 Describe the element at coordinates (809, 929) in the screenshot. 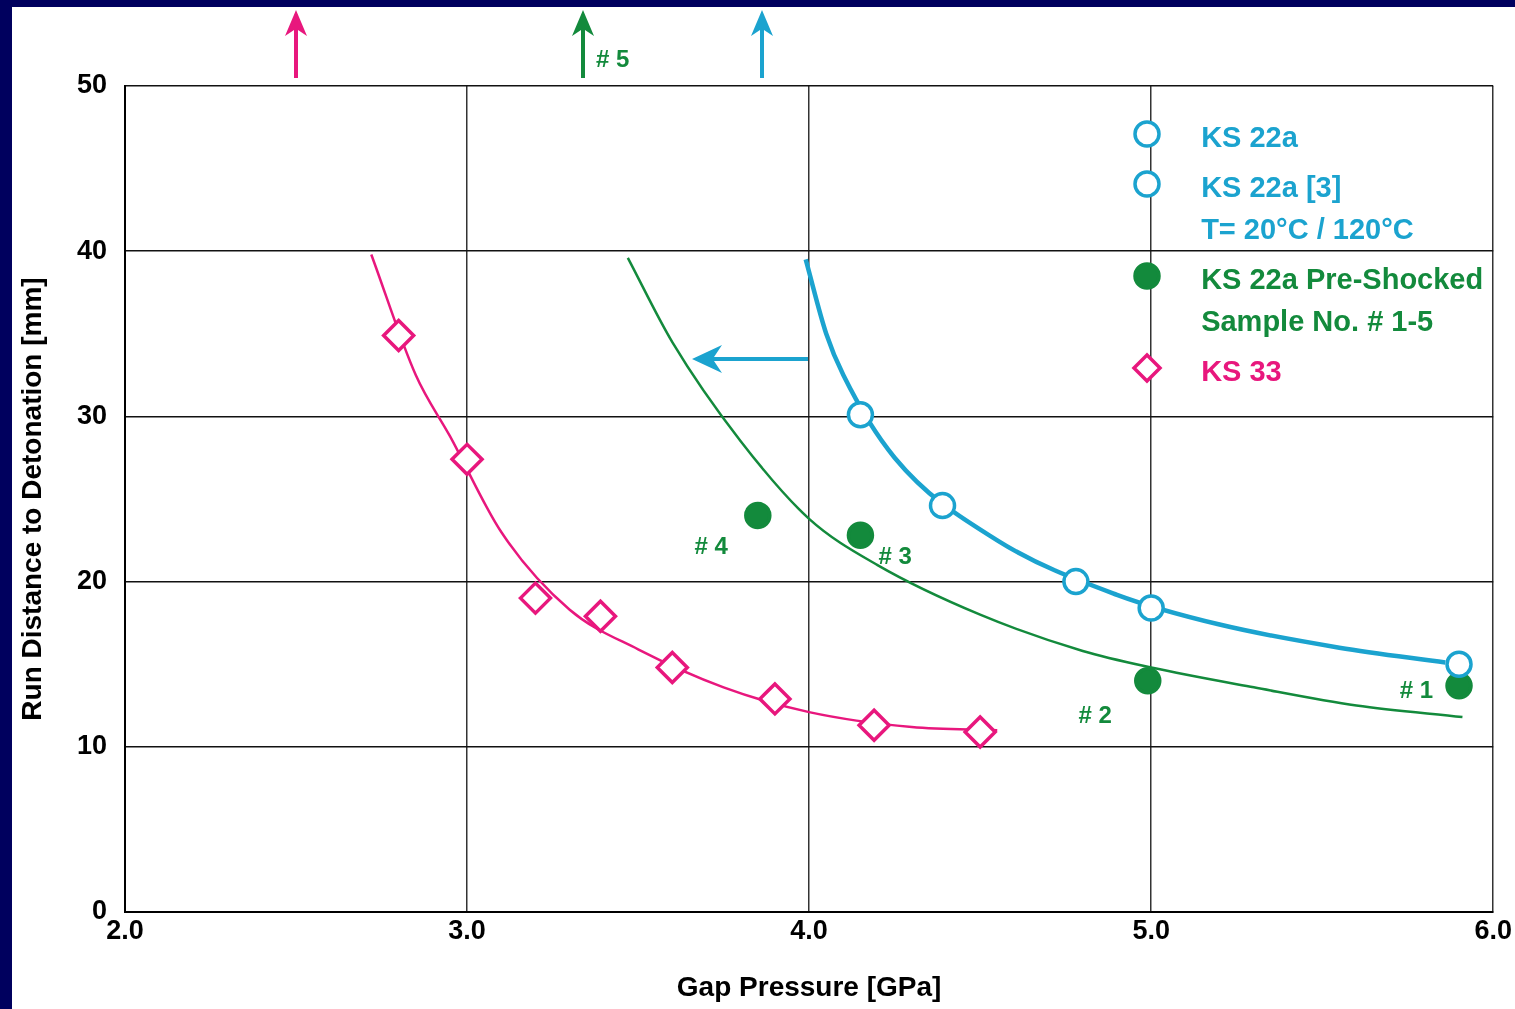

I see `x-tick-label: 4.0` at that location.